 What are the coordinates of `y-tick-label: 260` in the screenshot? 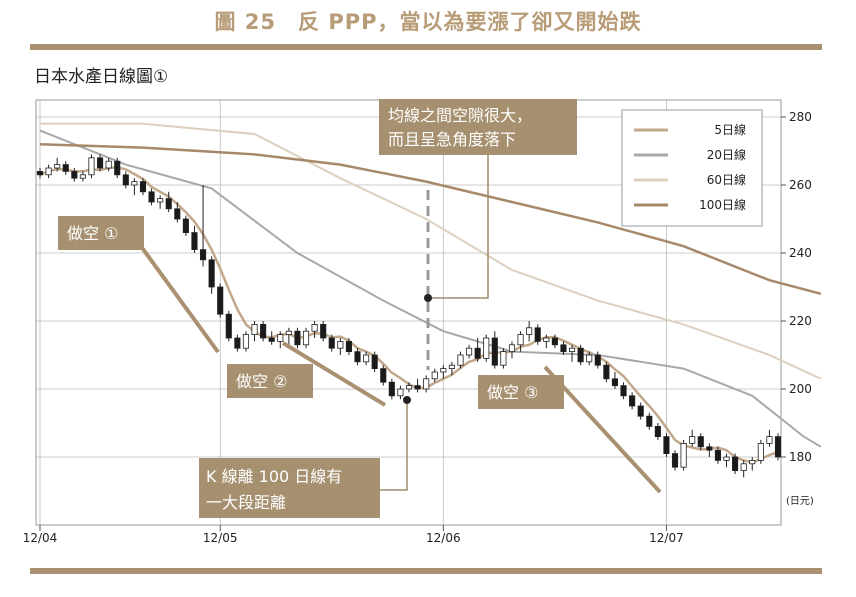 It's located at (800, 185).